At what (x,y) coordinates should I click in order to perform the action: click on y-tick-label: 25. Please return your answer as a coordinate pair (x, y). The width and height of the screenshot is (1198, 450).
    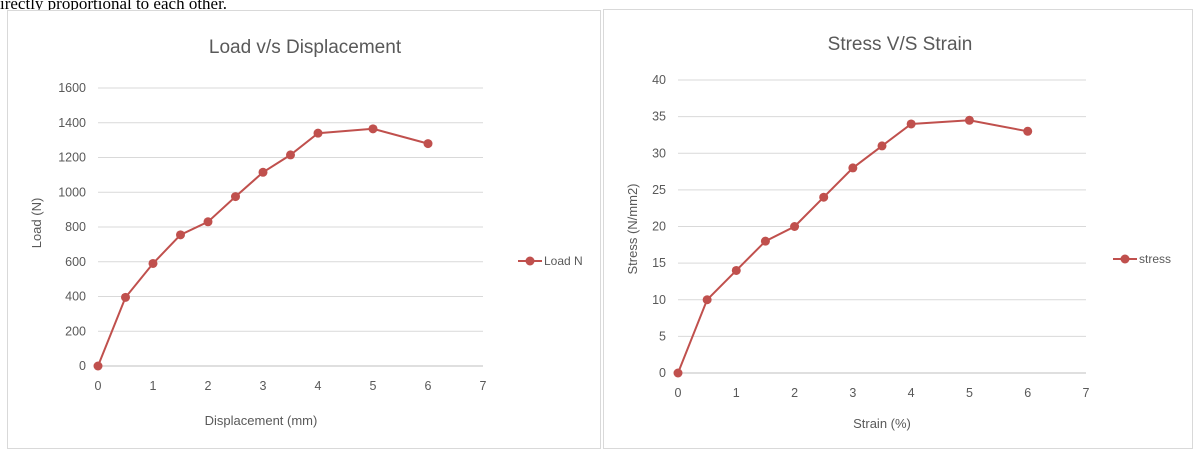
    Looking at the image, I should click on (659, 190).